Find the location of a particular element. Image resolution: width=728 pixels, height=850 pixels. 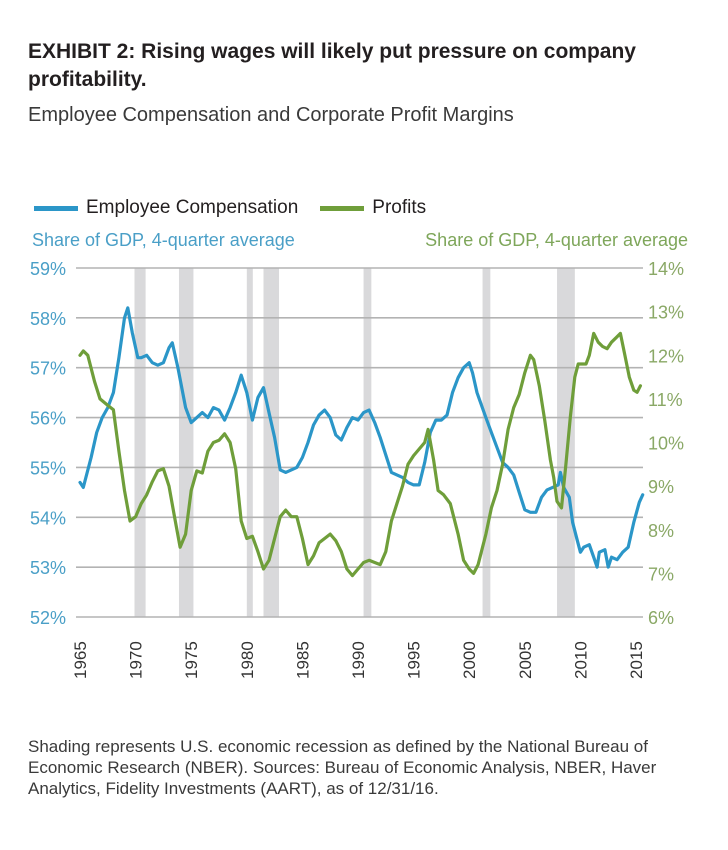

right-axis-title: Share of GDP, 4-quarter average is located at coordinates (556, 240).